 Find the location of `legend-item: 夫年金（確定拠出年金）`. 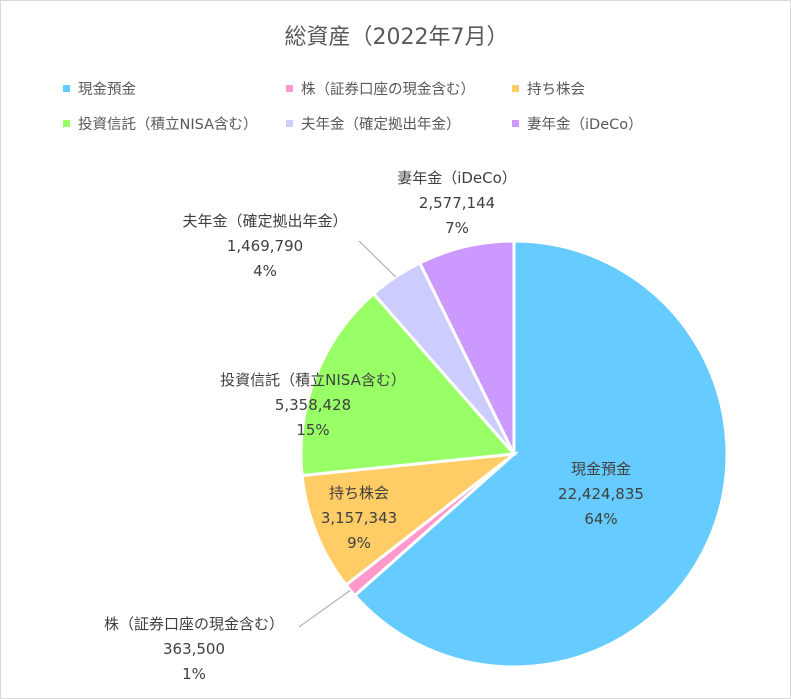

legend-item: 夫年金（確定拠出年金） is located at coordinates (373, 123).